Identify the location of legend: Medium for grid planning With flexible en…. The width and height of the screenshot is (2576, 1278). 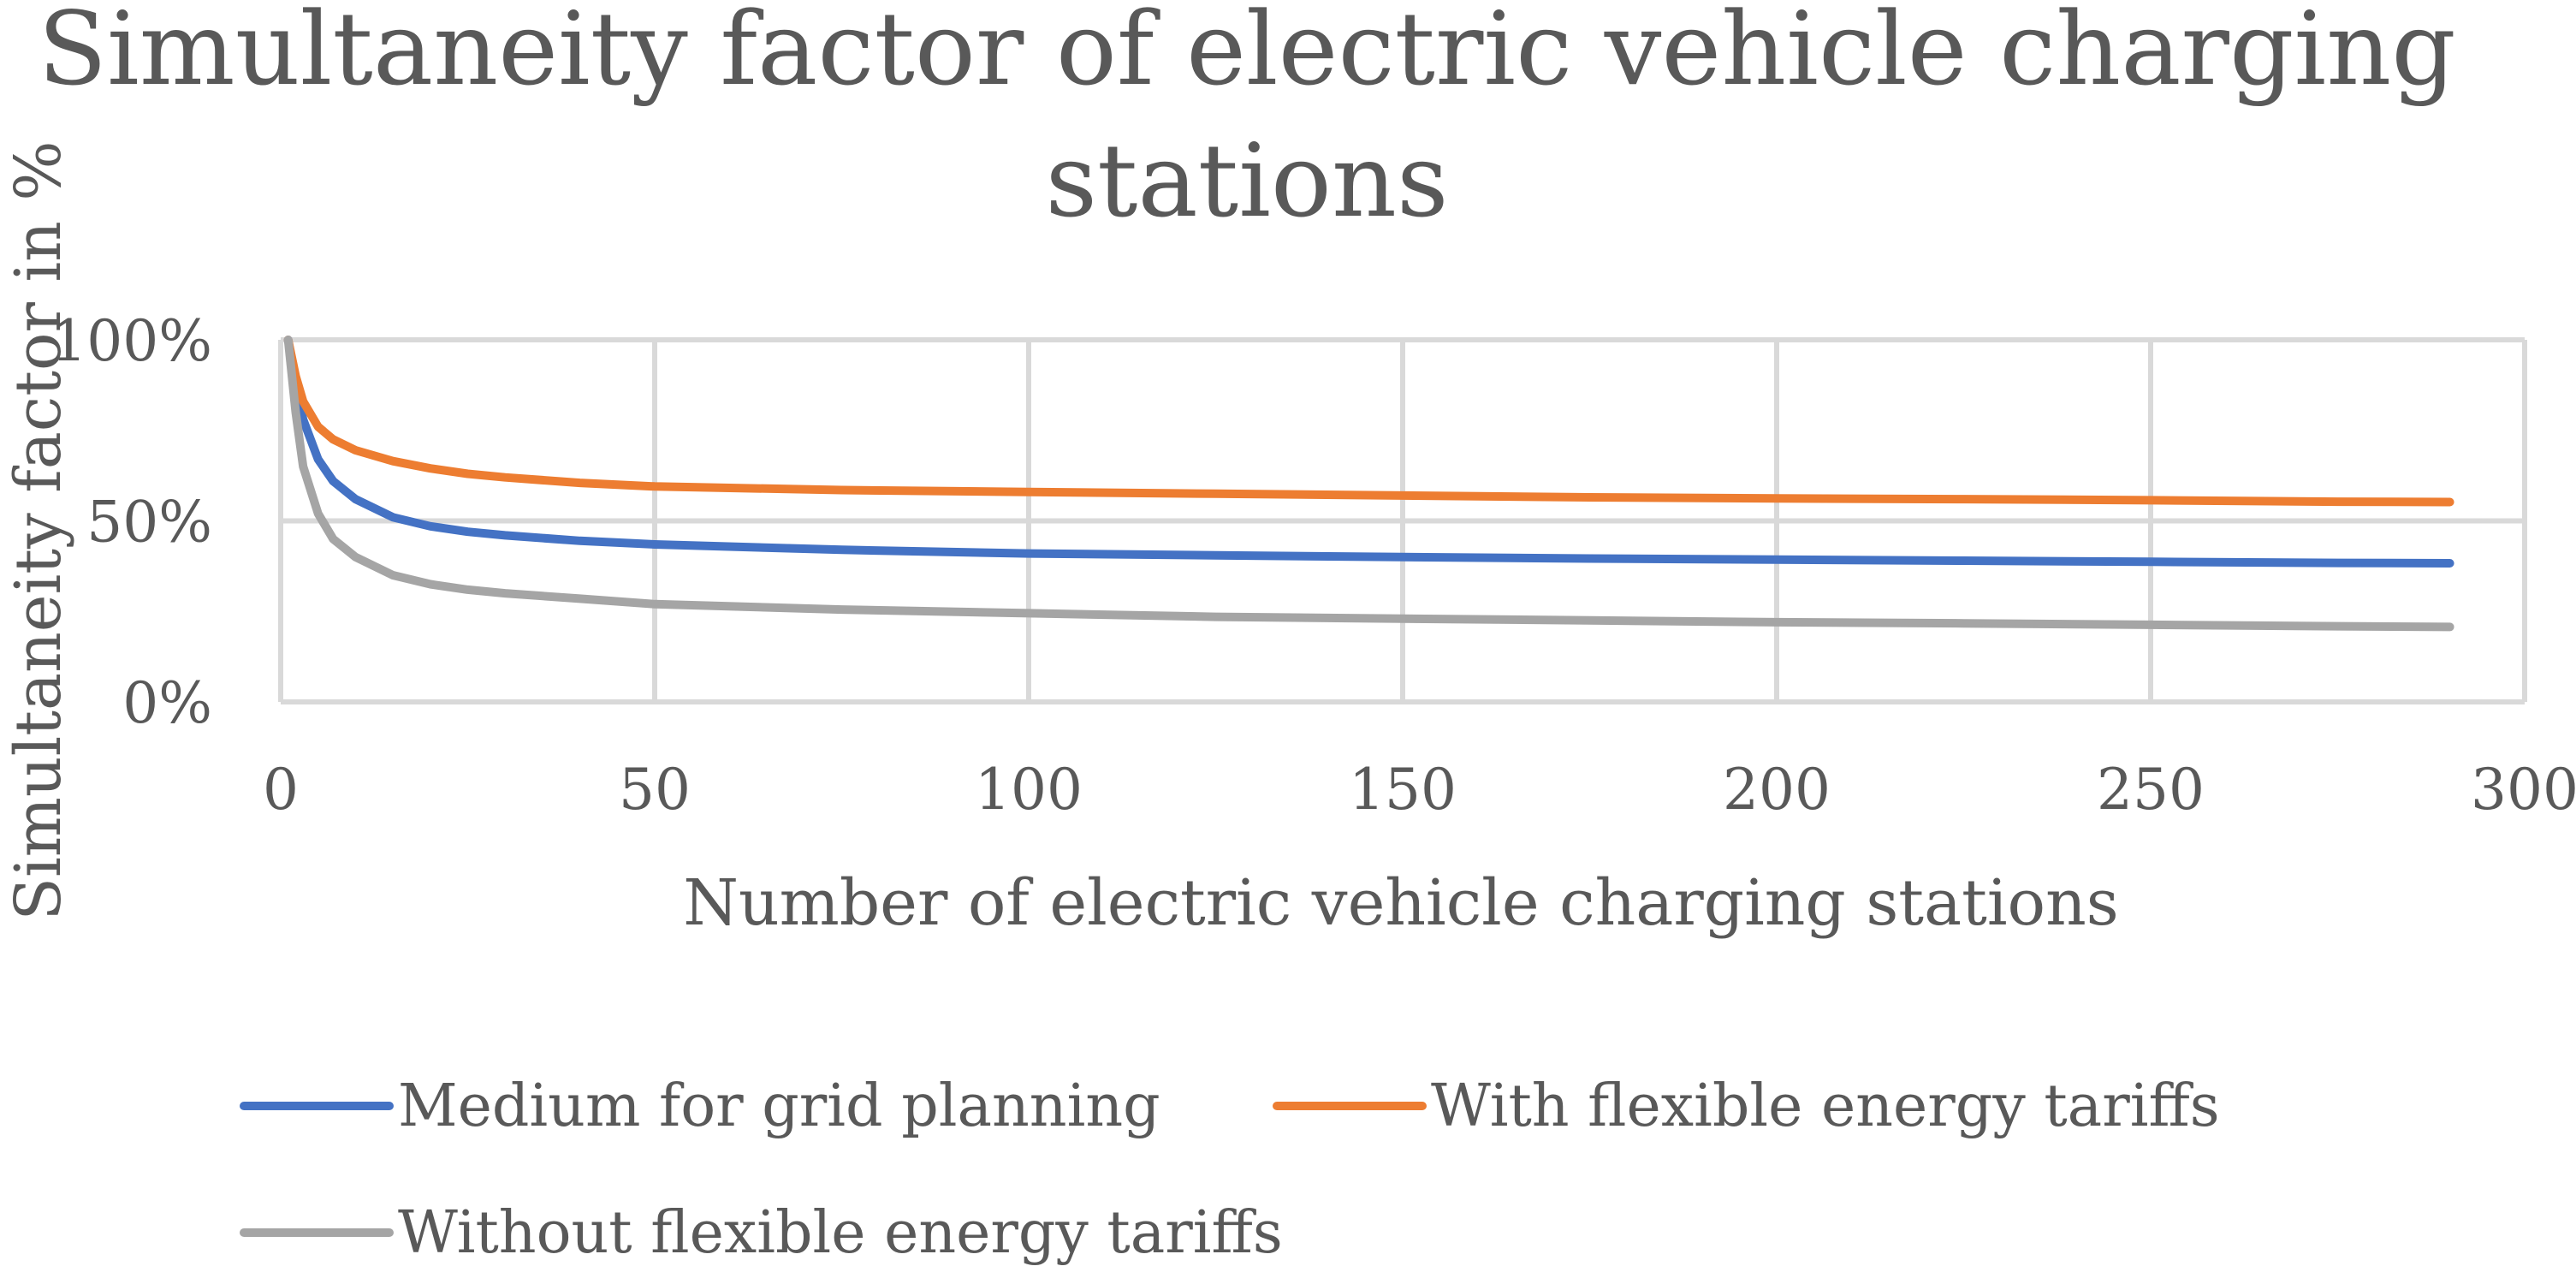
(1230, 1170).